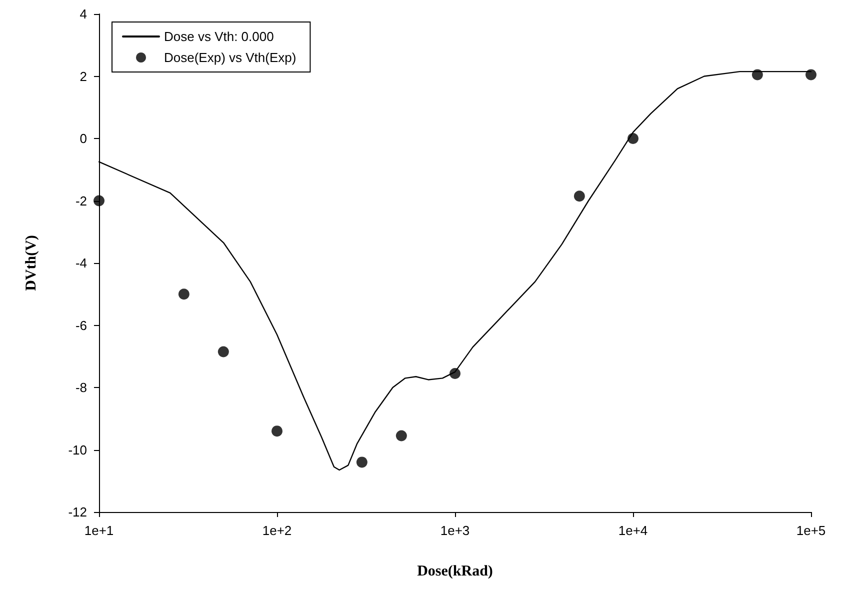 The width and height of the screenshot is (841, 596). Describe the element at coordinates (277, 530) in the screenshot. I see `x-tick-label: 1e+2` at that location.